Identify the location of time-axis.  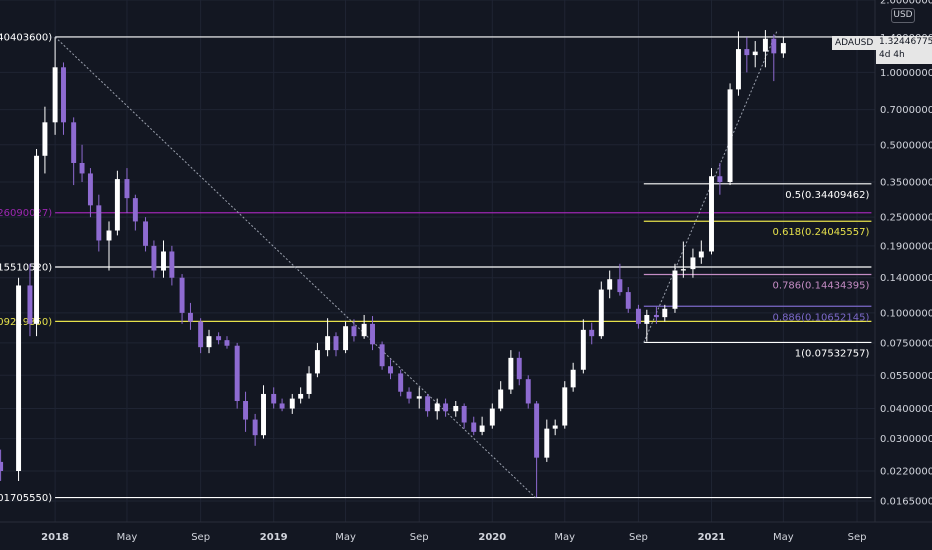
(466, 536).